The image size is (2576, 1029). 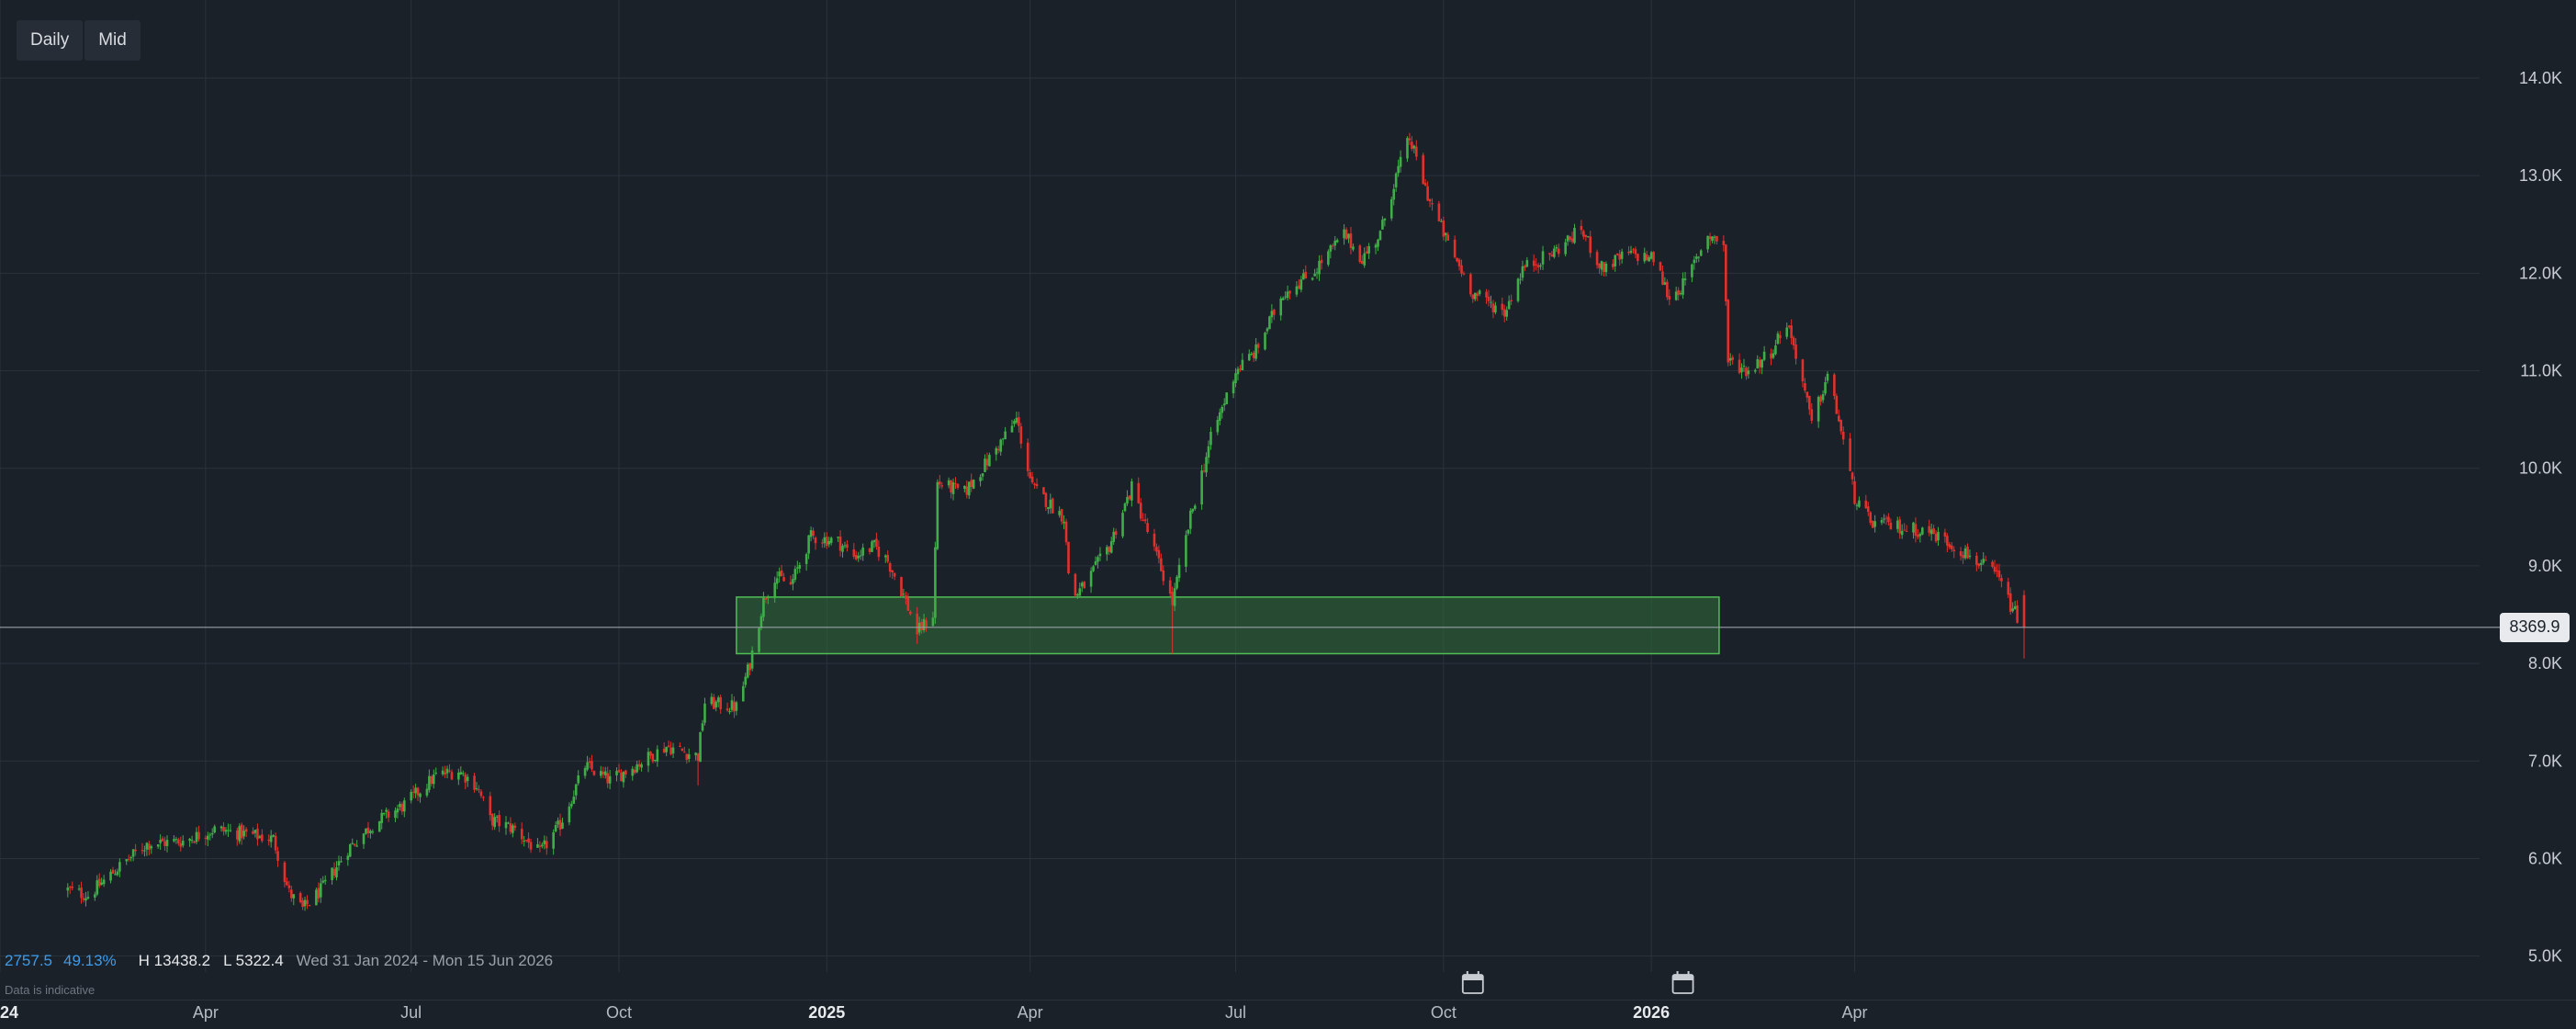 What do you see at coordinates (1855, 1012) in the screenshot?
I see `x-tick-label: Apr` at bounding box center [1855, 1012].